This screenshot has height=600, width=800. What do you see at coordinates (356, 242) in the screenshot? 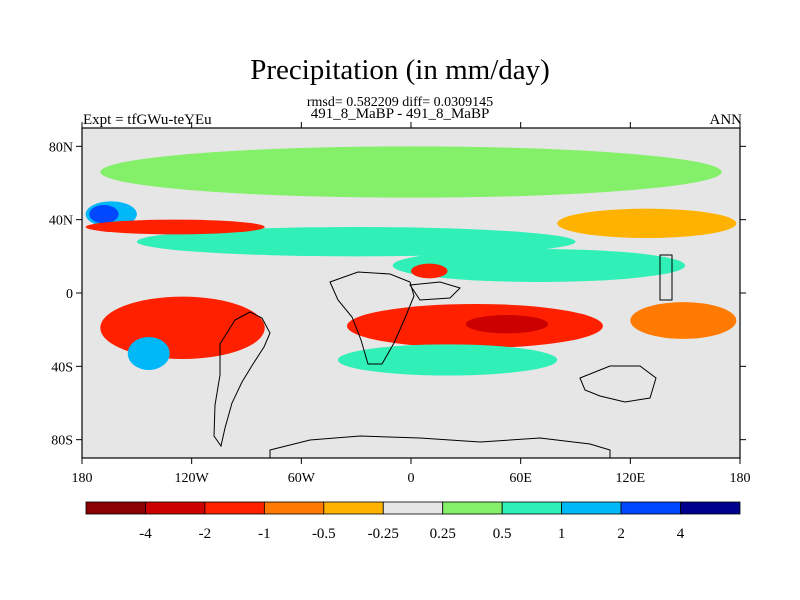
I see `region-north-mid-latitude-moist-band` at bounding box center [356, 242].